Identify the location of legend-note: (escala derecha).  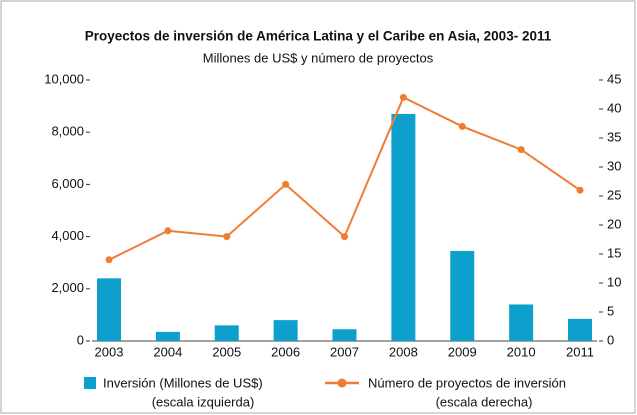
(484, 401).